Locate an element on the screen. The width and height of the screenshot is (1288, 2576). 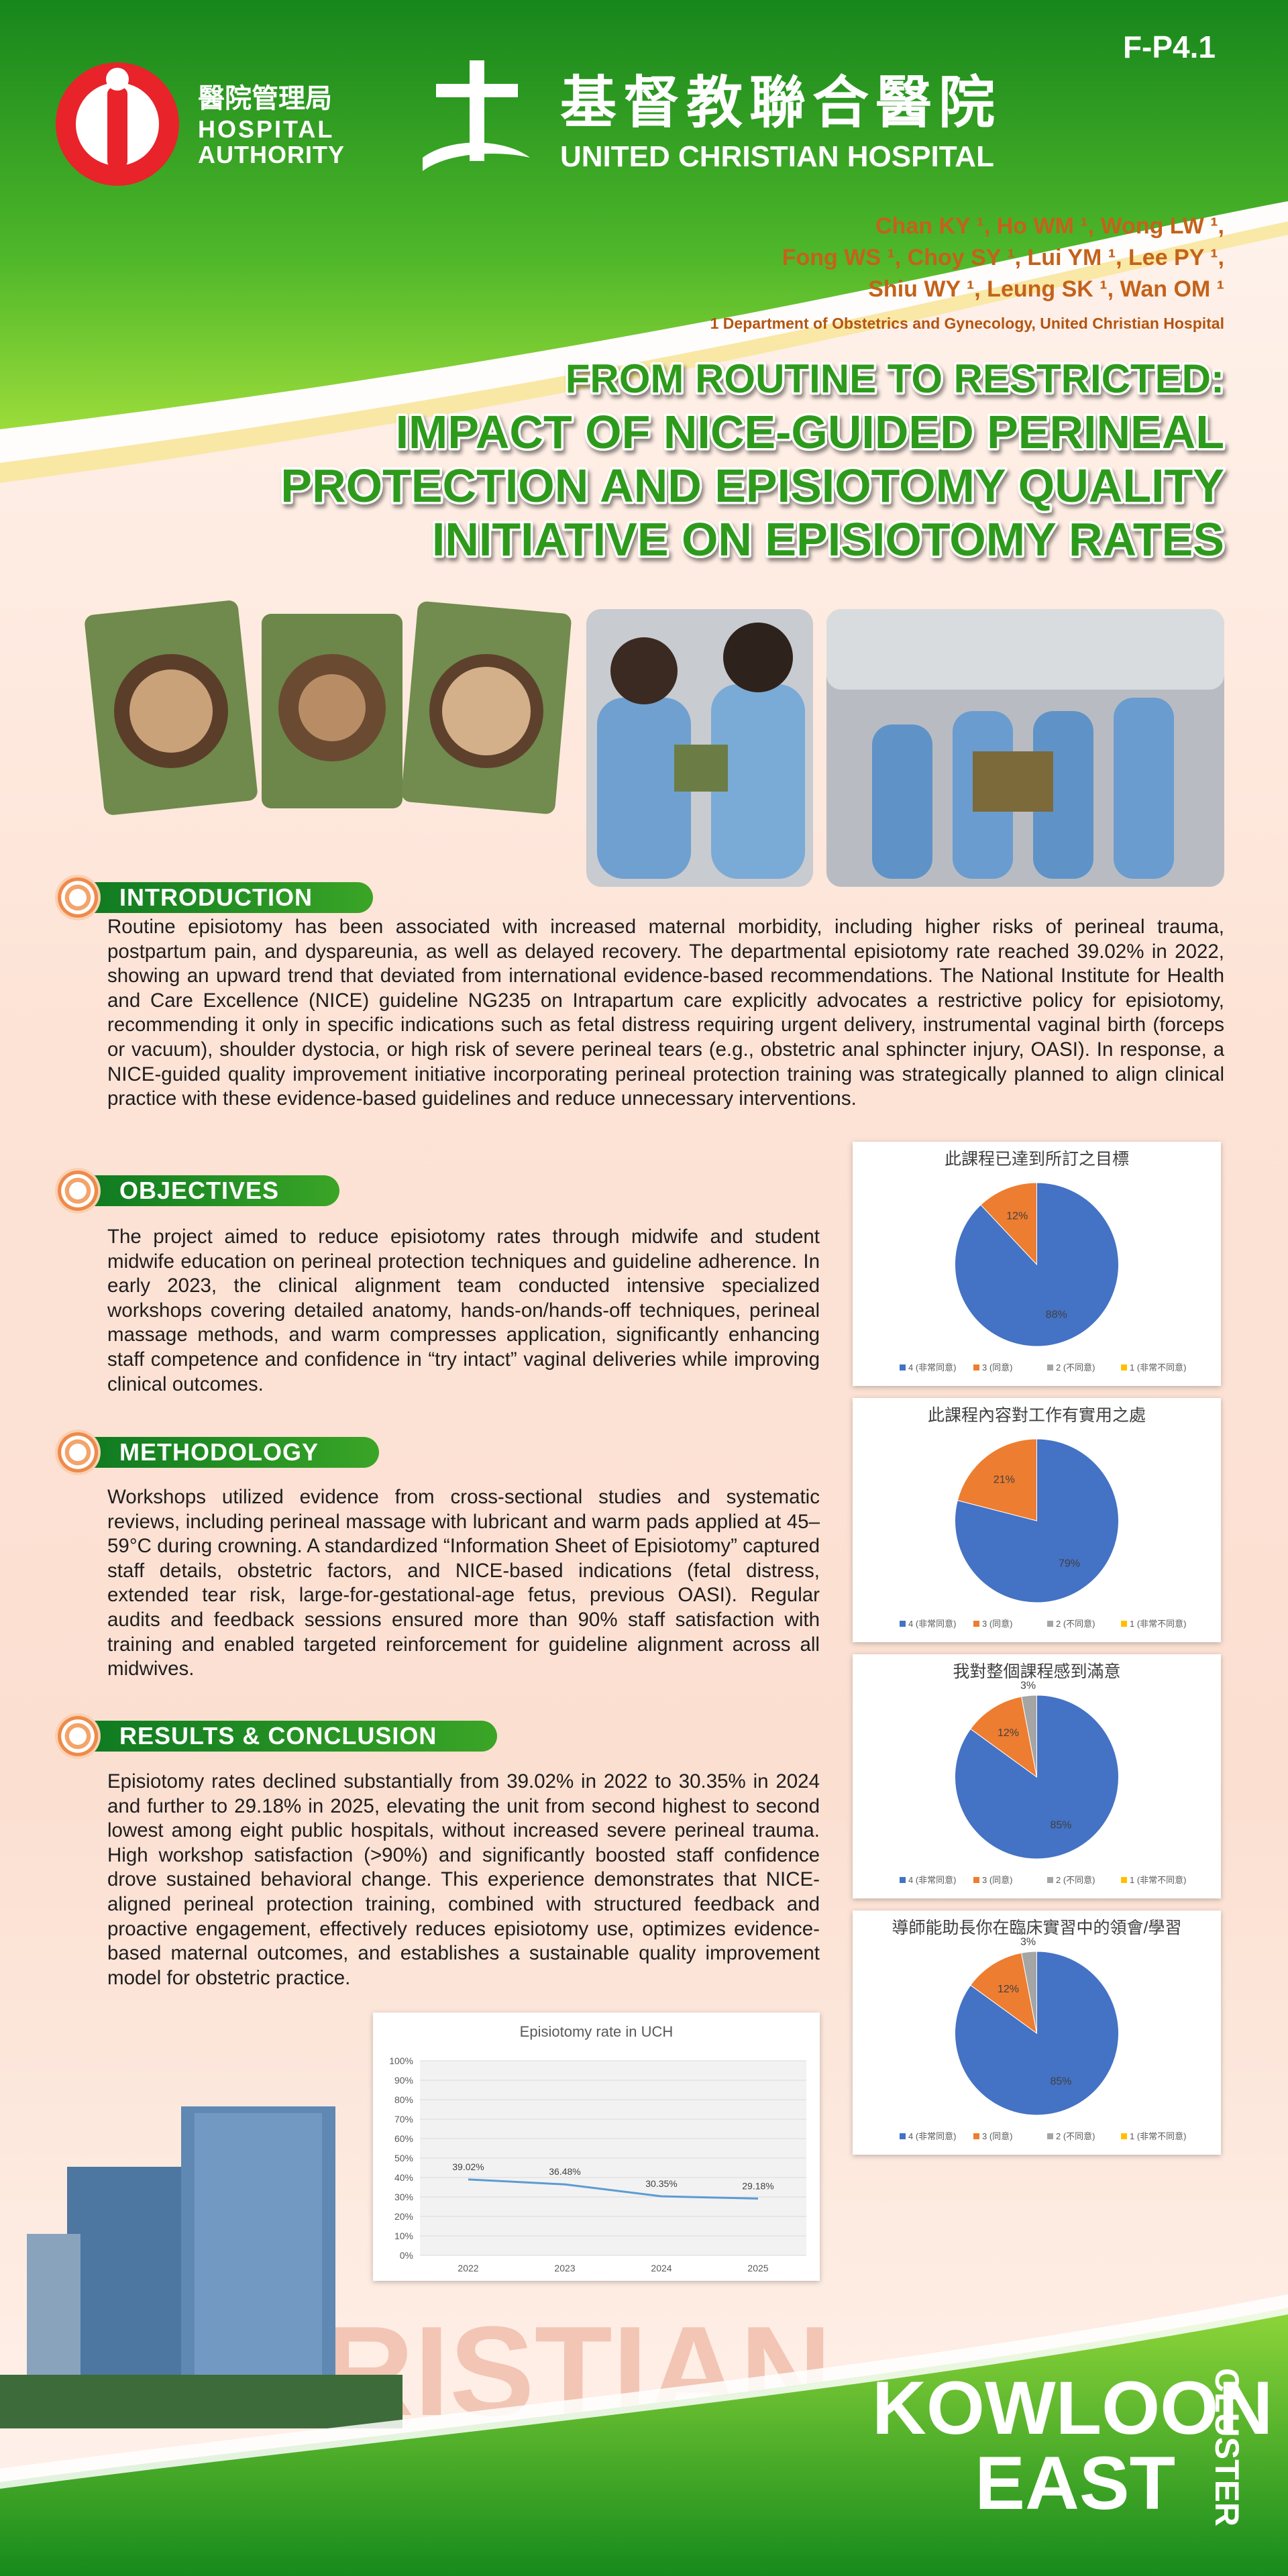
section-header: INTRODUCTION is located at coordinates (215, 897).